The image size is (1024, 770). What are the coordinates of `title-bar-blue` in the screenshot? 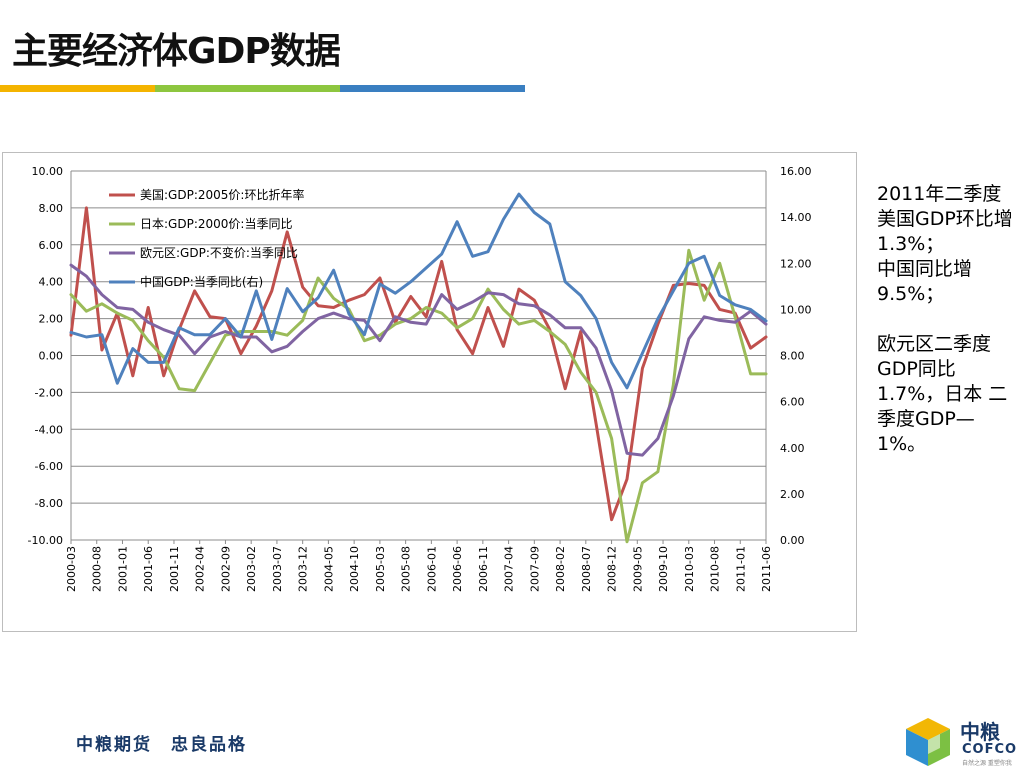 It's located at (432, 88).